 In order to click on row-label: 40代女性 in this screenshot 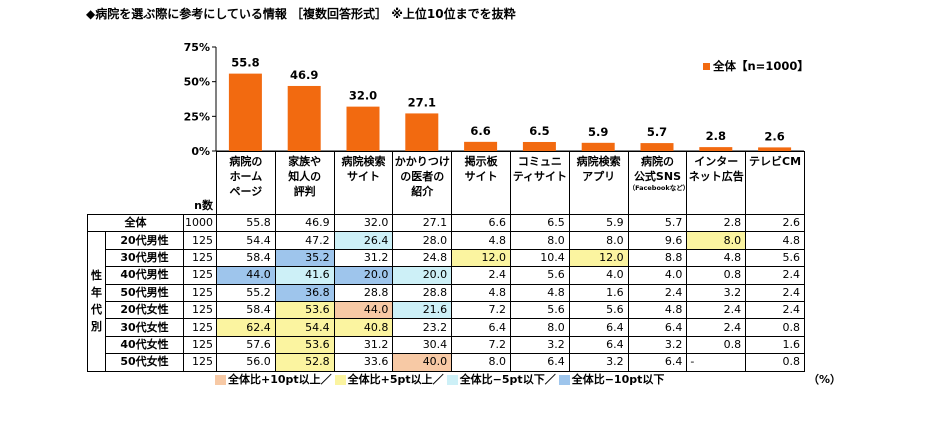, I will do `click(144, 345)`.